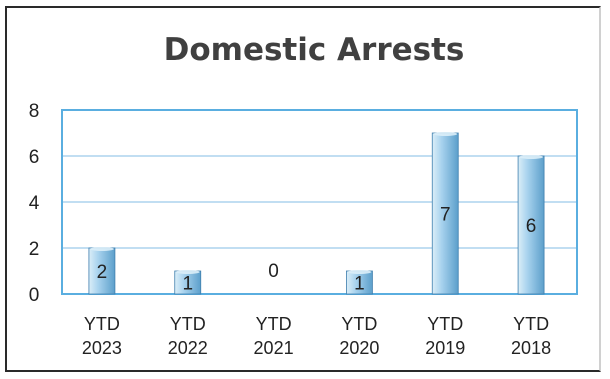  I want to click on data-label: 6, so click(531, 226).